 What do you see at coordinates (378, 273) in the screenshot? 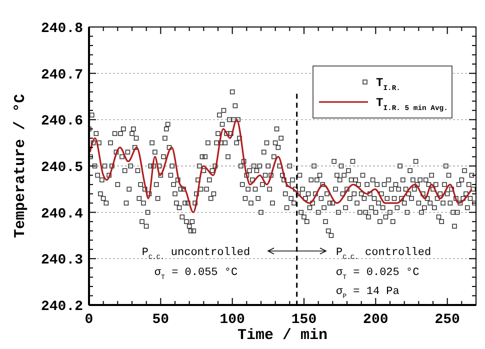
I see `annotation: σ$_{T}$ = 0.025 °C` at bounding box center [378, 273].